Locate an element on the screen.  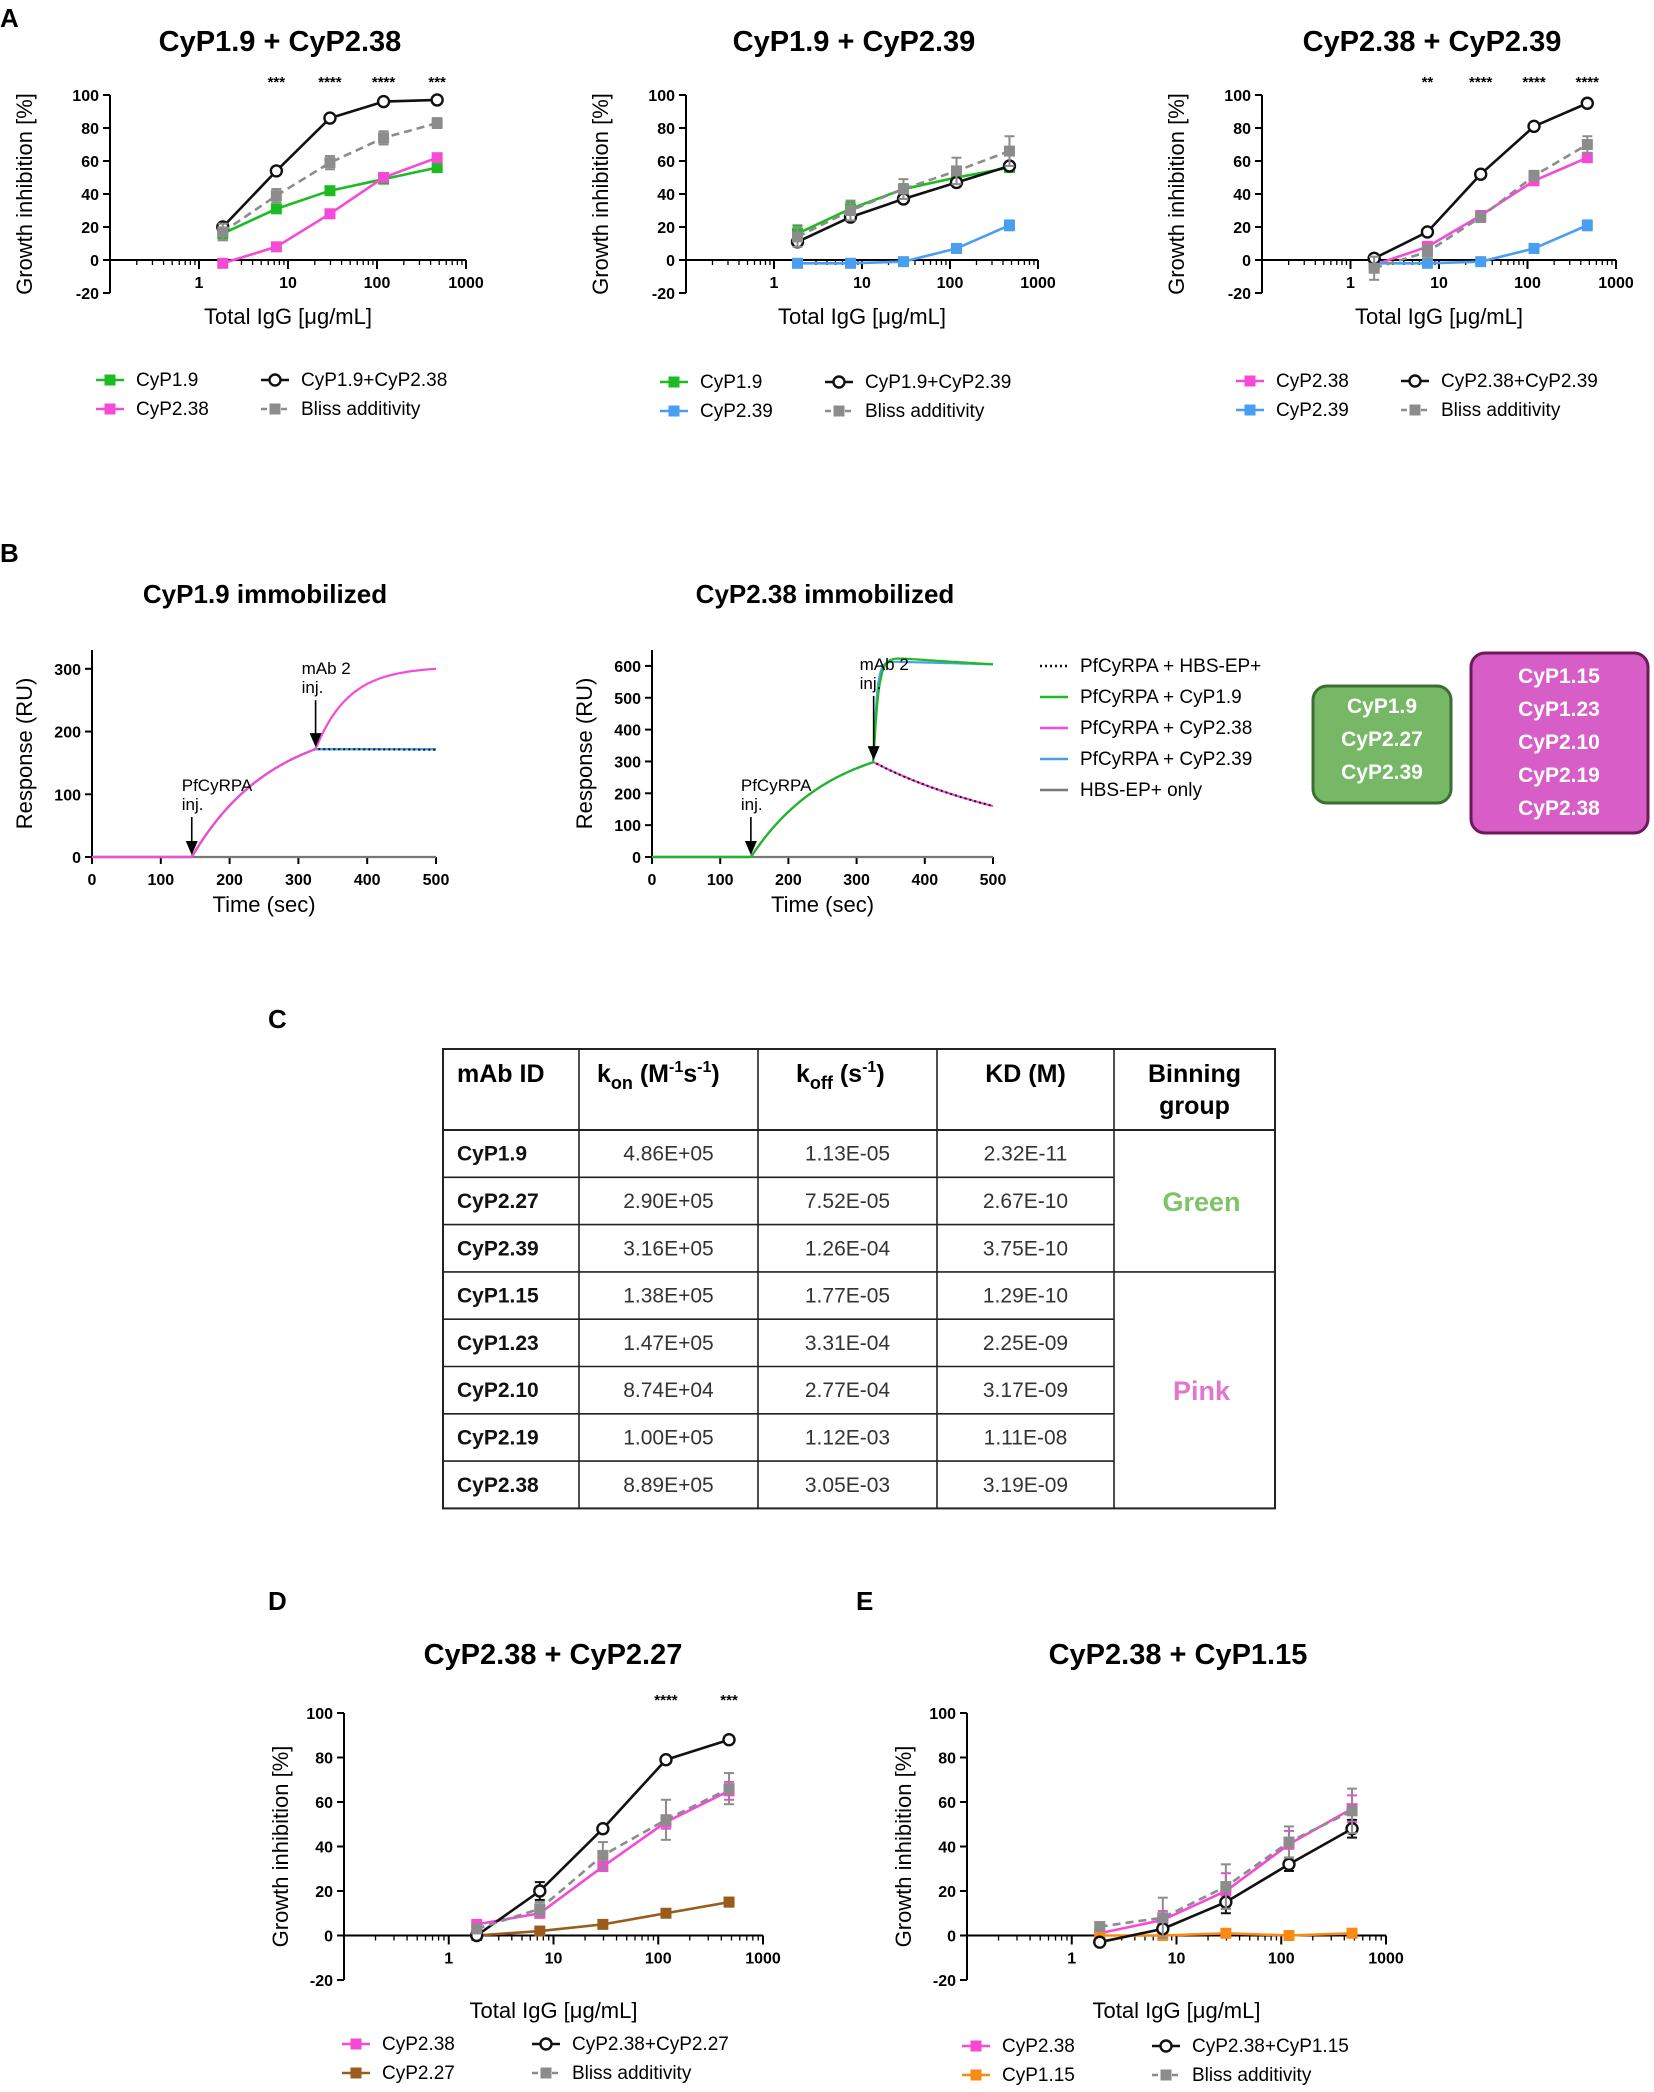
header-part: s is located at coordinates (690, 1074).